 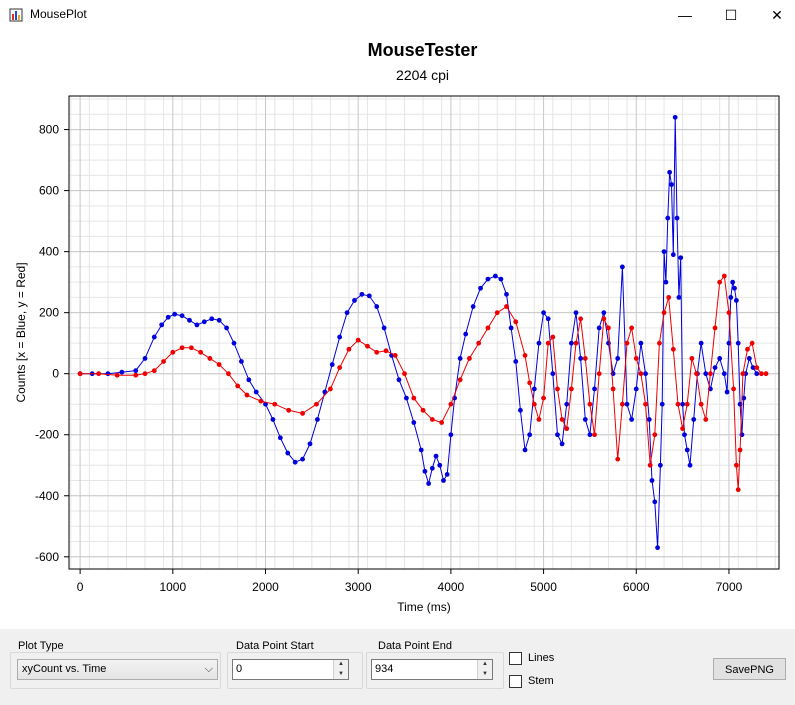 What do you see at coordinates (47, 557) in the screenshot?
I see `y-tick-label: -600` at bounding box center [47, 557].